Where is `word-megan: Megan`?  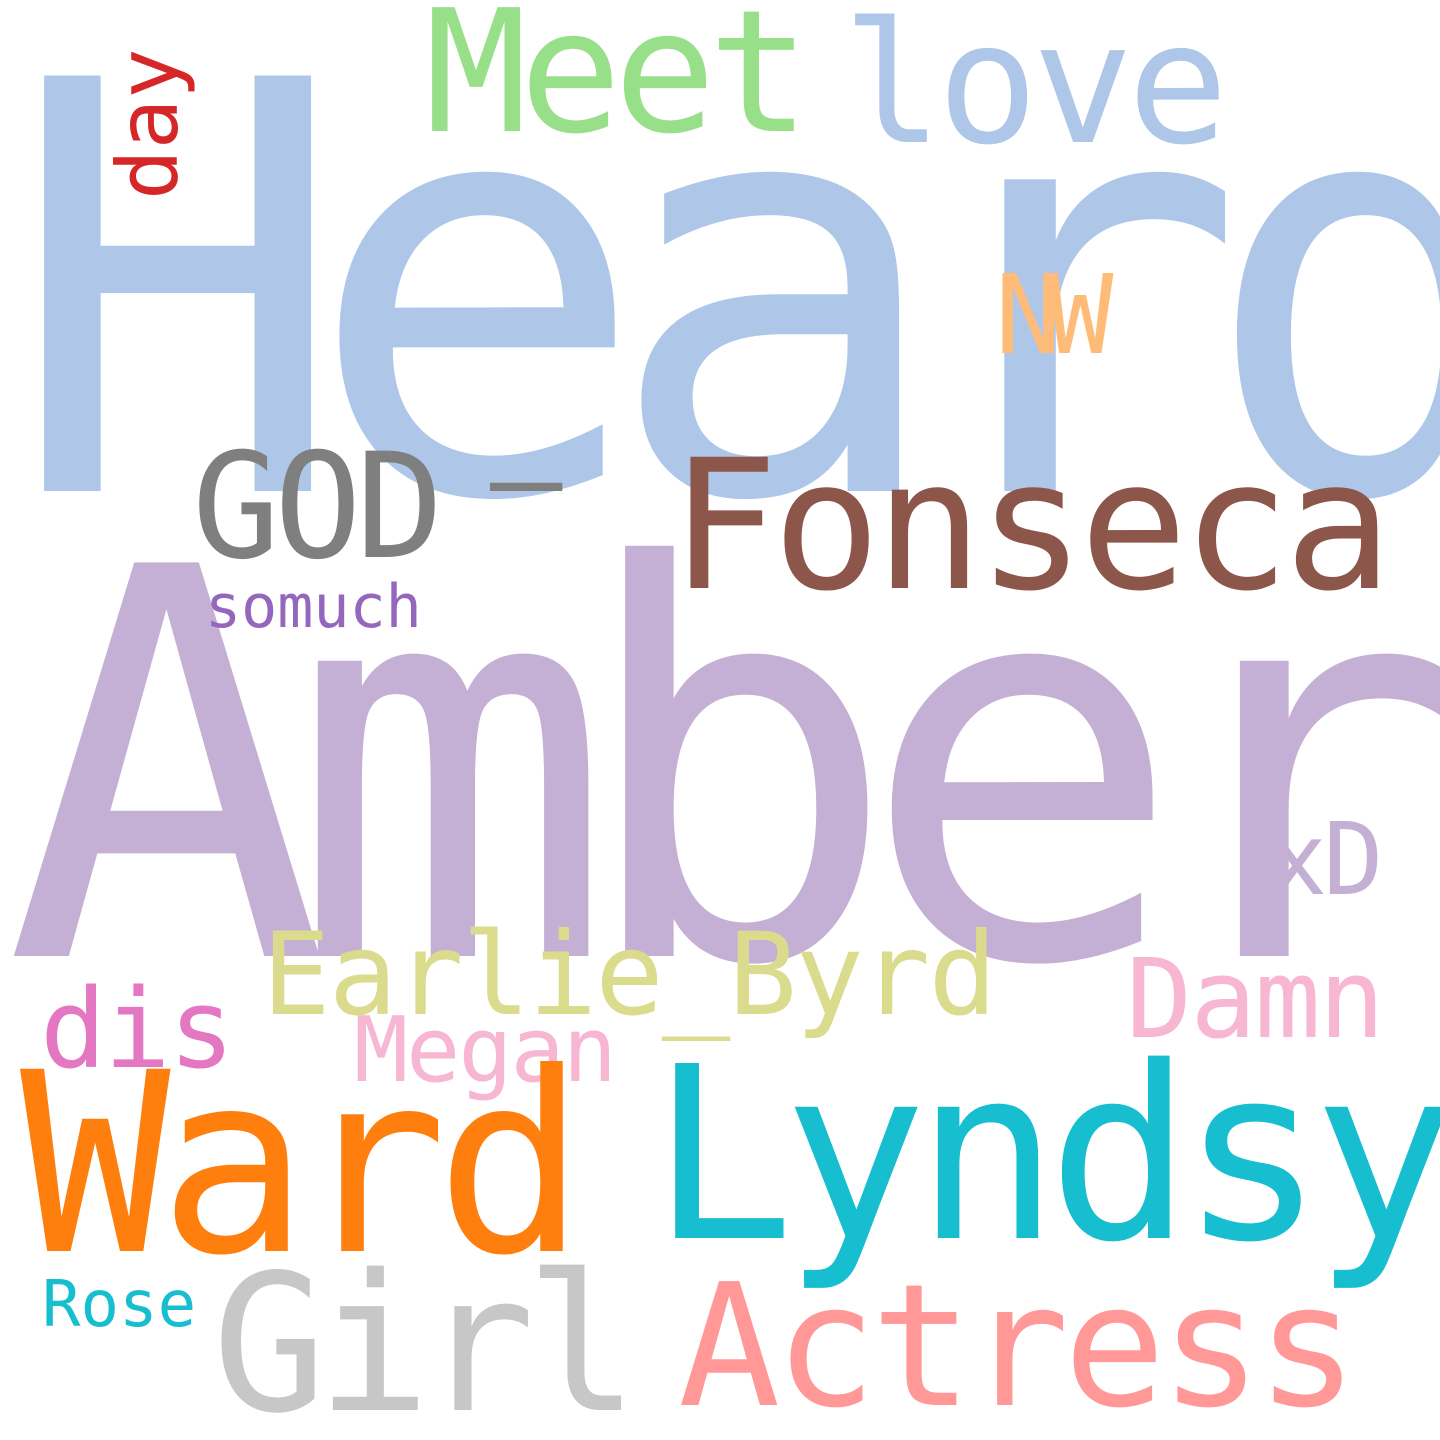 word-megan: Megan is located at coordinates (485, 1050).